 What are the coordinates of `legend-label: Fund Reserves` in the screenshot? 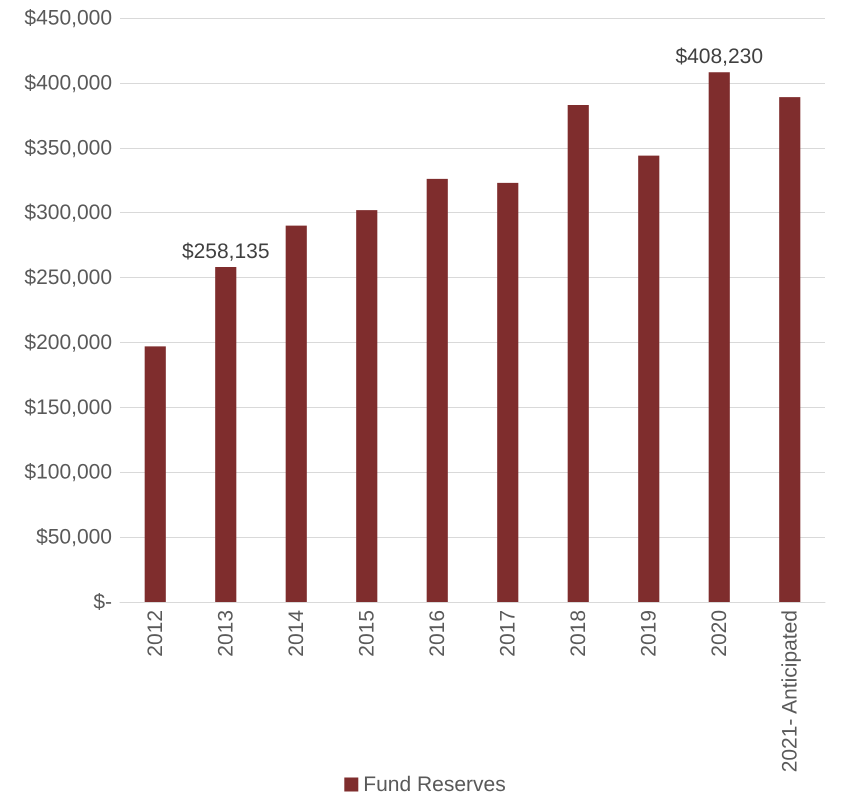 It's located at (434, 784).